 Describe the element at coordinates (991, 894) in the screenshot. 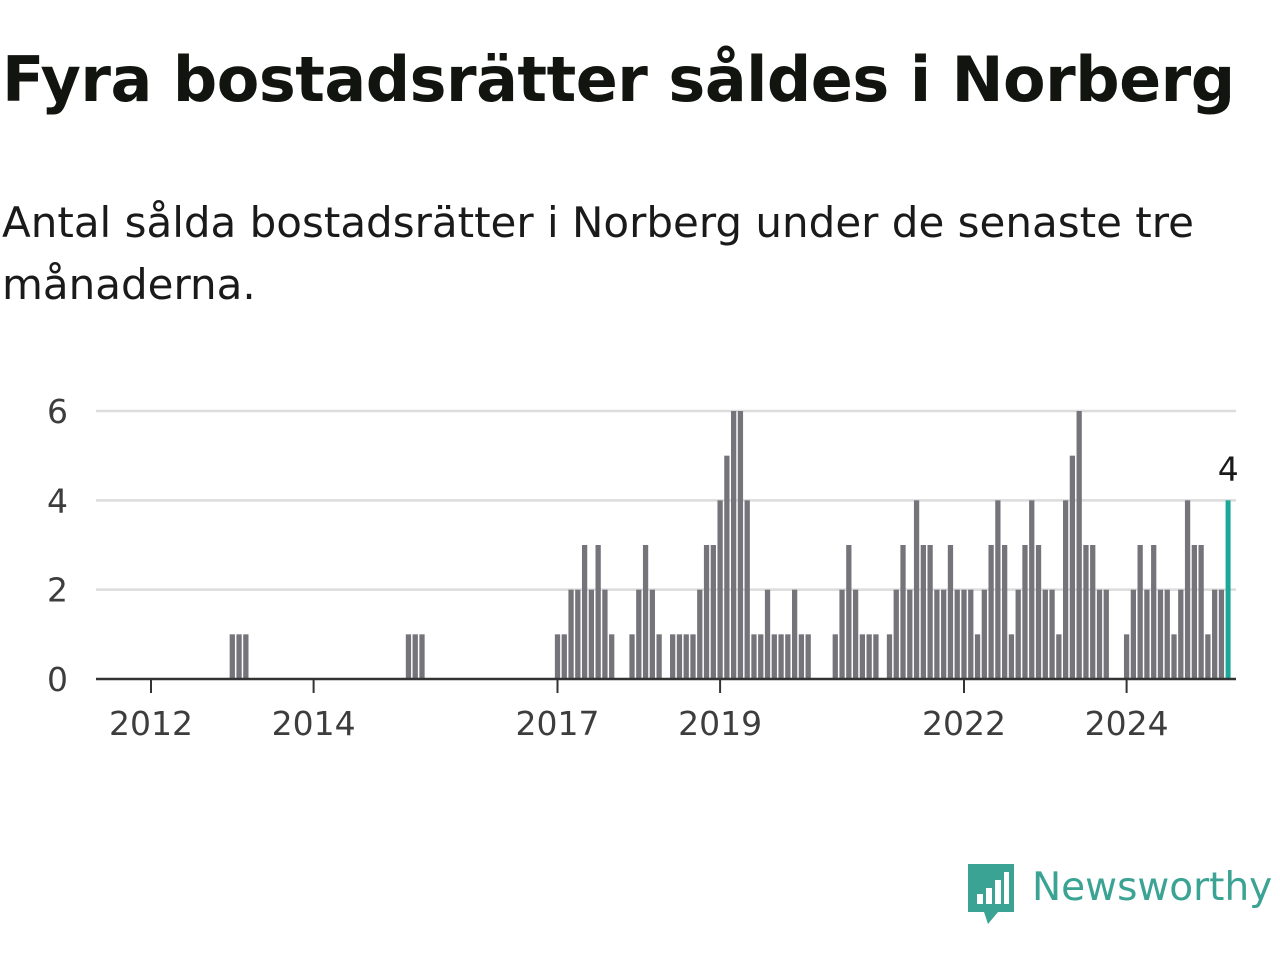

I see `newsworthy-logo-icon` at that location.